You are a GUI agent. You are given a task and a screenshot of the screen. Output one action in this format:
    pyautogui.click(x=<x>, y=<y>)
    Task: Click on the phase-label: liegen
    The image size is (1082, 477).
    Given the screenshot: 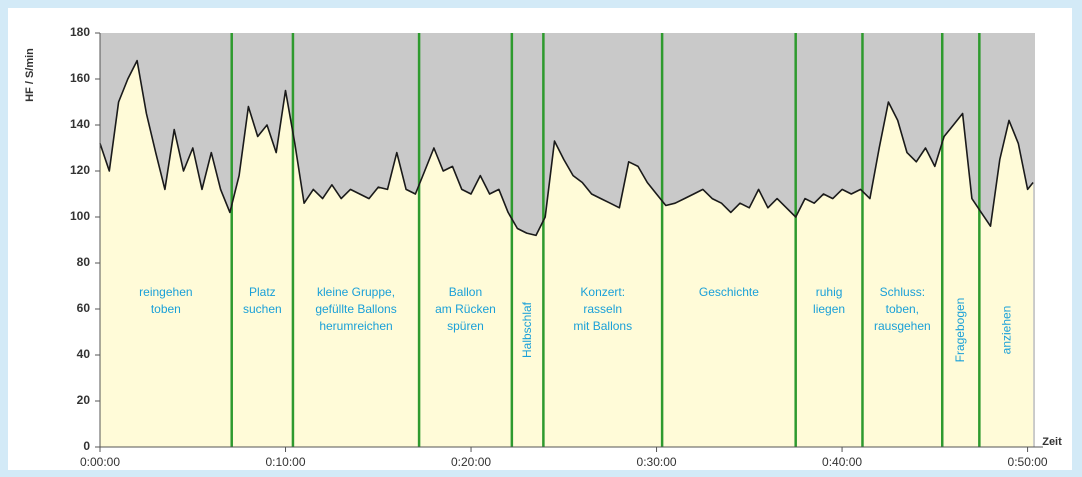 What is the action you would take?
    pyautogui.click(x=829, y=309)
    